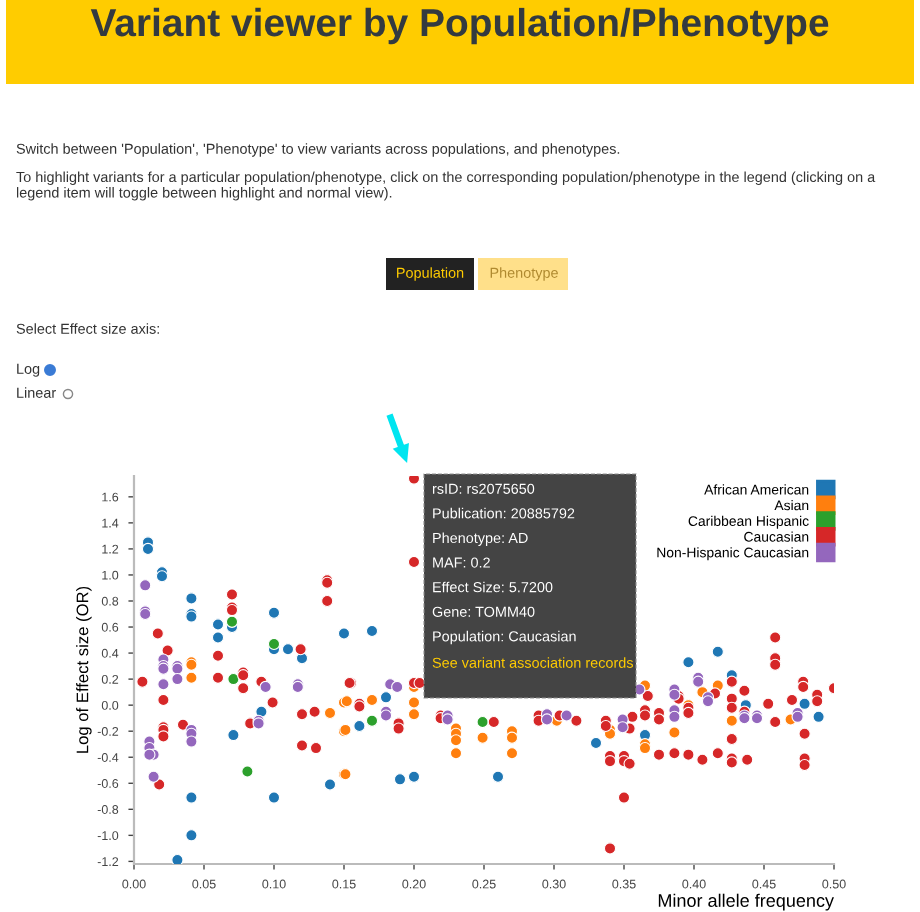 The height and width of the screenshot is (912, 920). I want to click on chart-title: Variant viewer by Population/Phenotype, so click(459, 26).